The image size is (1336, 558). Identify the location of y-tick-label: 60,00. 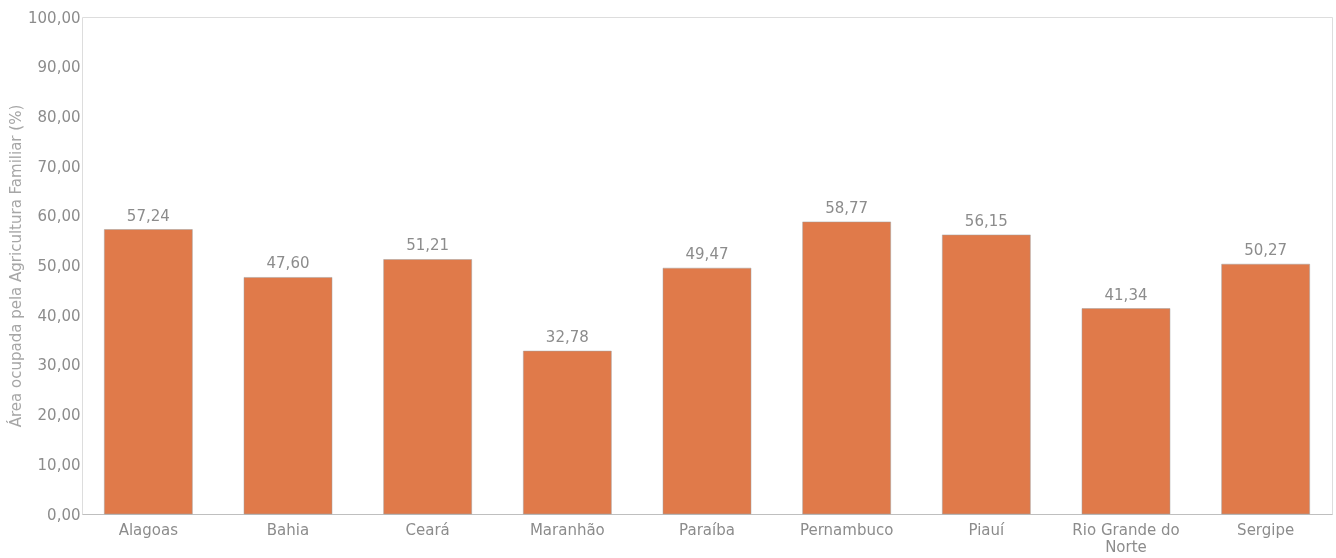
(59, 216).